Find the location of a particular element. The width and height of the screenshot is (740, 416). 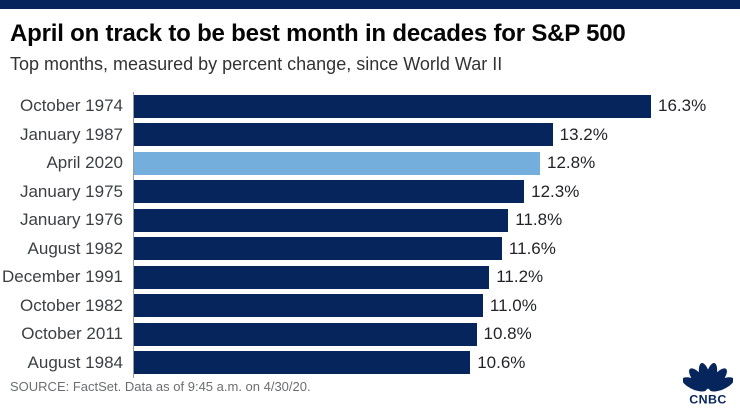

top-accent-bar is located at coordinates (370, 4).